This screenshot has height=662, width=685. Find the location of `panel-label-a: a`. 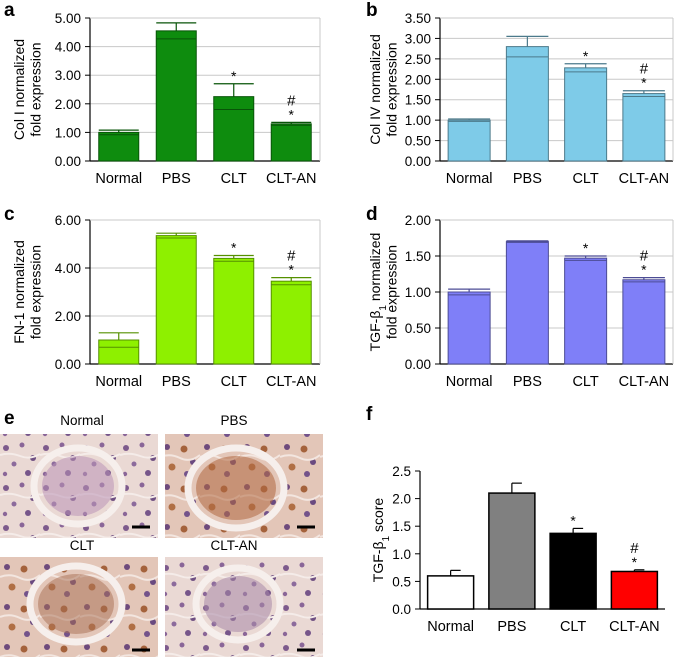

panel-label-a: a is located at coordinates (9, 10).